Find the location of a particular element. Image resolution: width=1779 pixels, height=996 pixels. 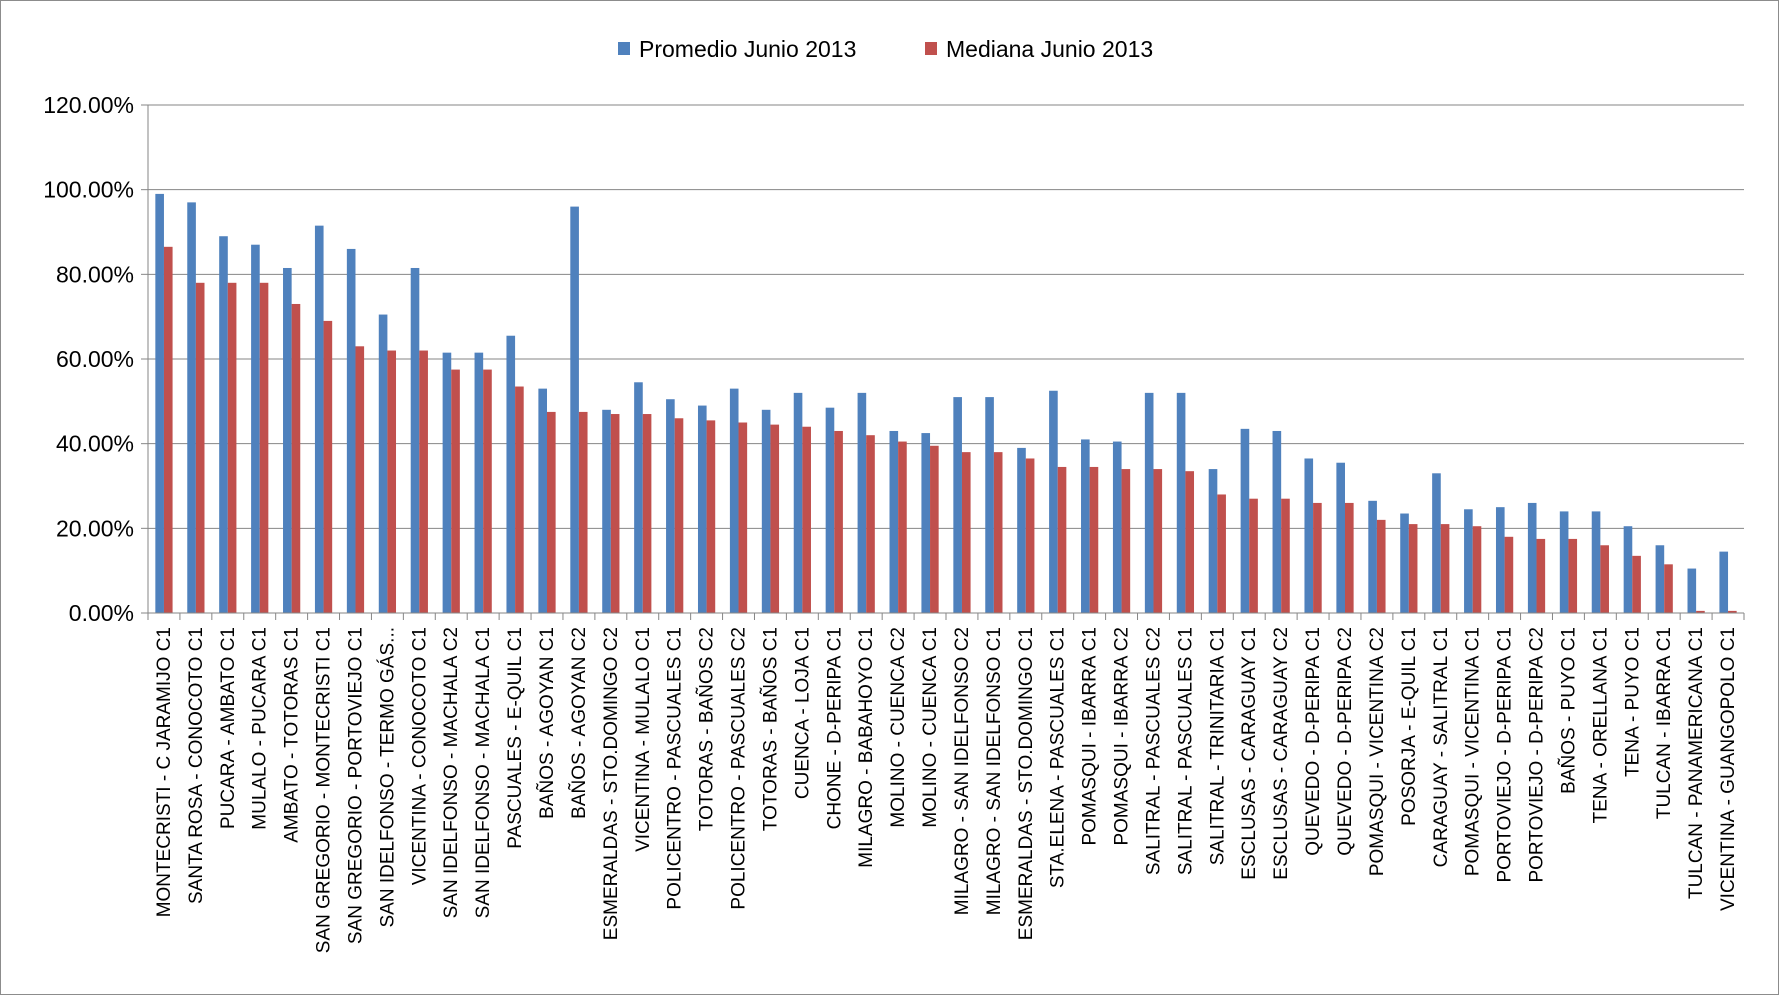

y-tick-label: 120.00% is located at coordinates (88, 105).